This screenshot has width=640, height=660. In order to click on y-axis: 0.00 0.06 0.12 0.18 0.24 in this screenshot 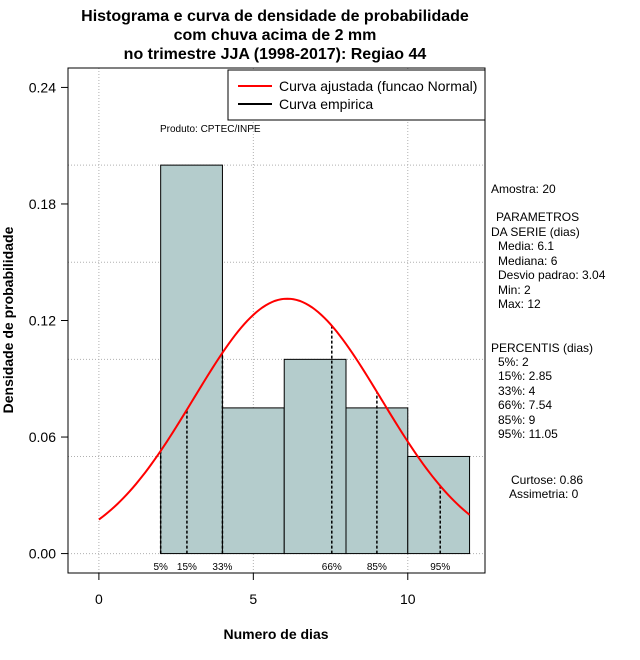, I will do `click(49, 320)`.